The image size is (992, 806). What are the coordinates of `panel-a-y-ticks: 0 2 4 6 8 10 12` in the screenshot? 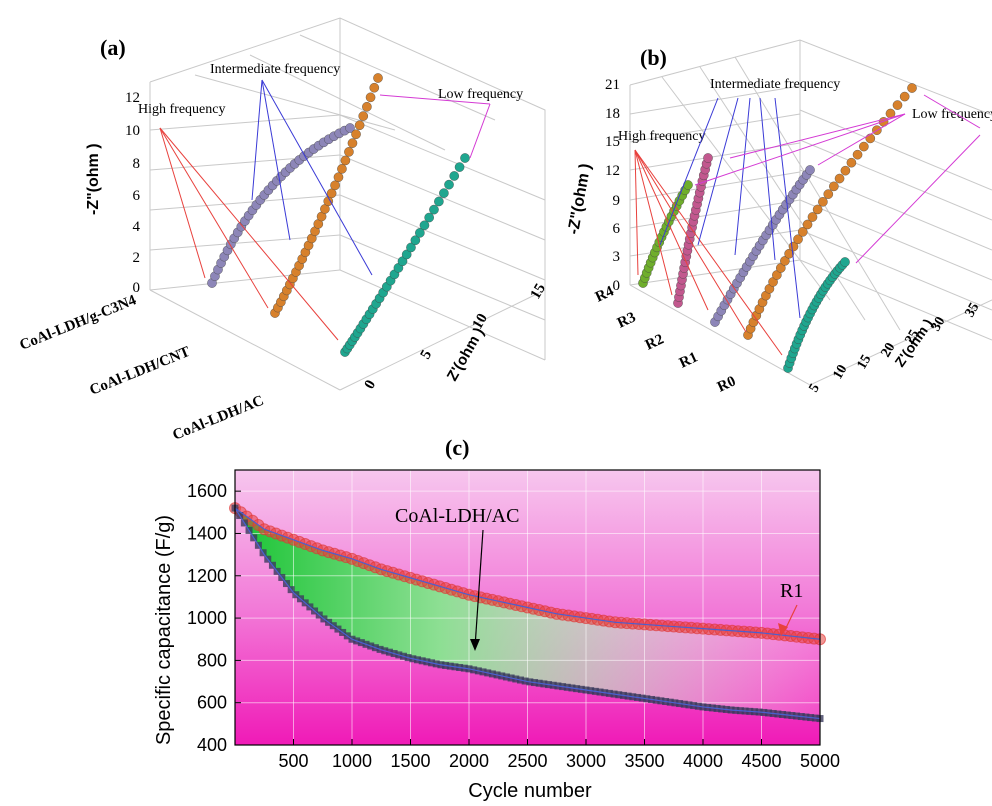 It's located at (133, 193).